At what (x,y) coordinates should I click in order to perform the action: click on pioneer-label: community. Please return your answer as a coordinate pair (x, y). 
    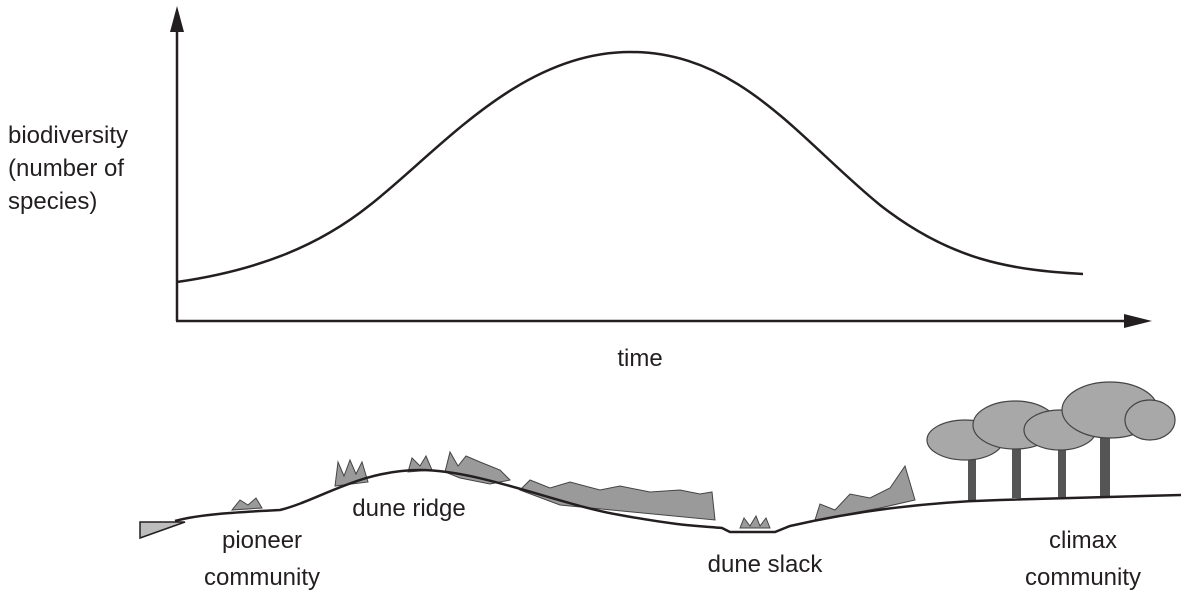
    Looking at the image, I should click on (262, 577).